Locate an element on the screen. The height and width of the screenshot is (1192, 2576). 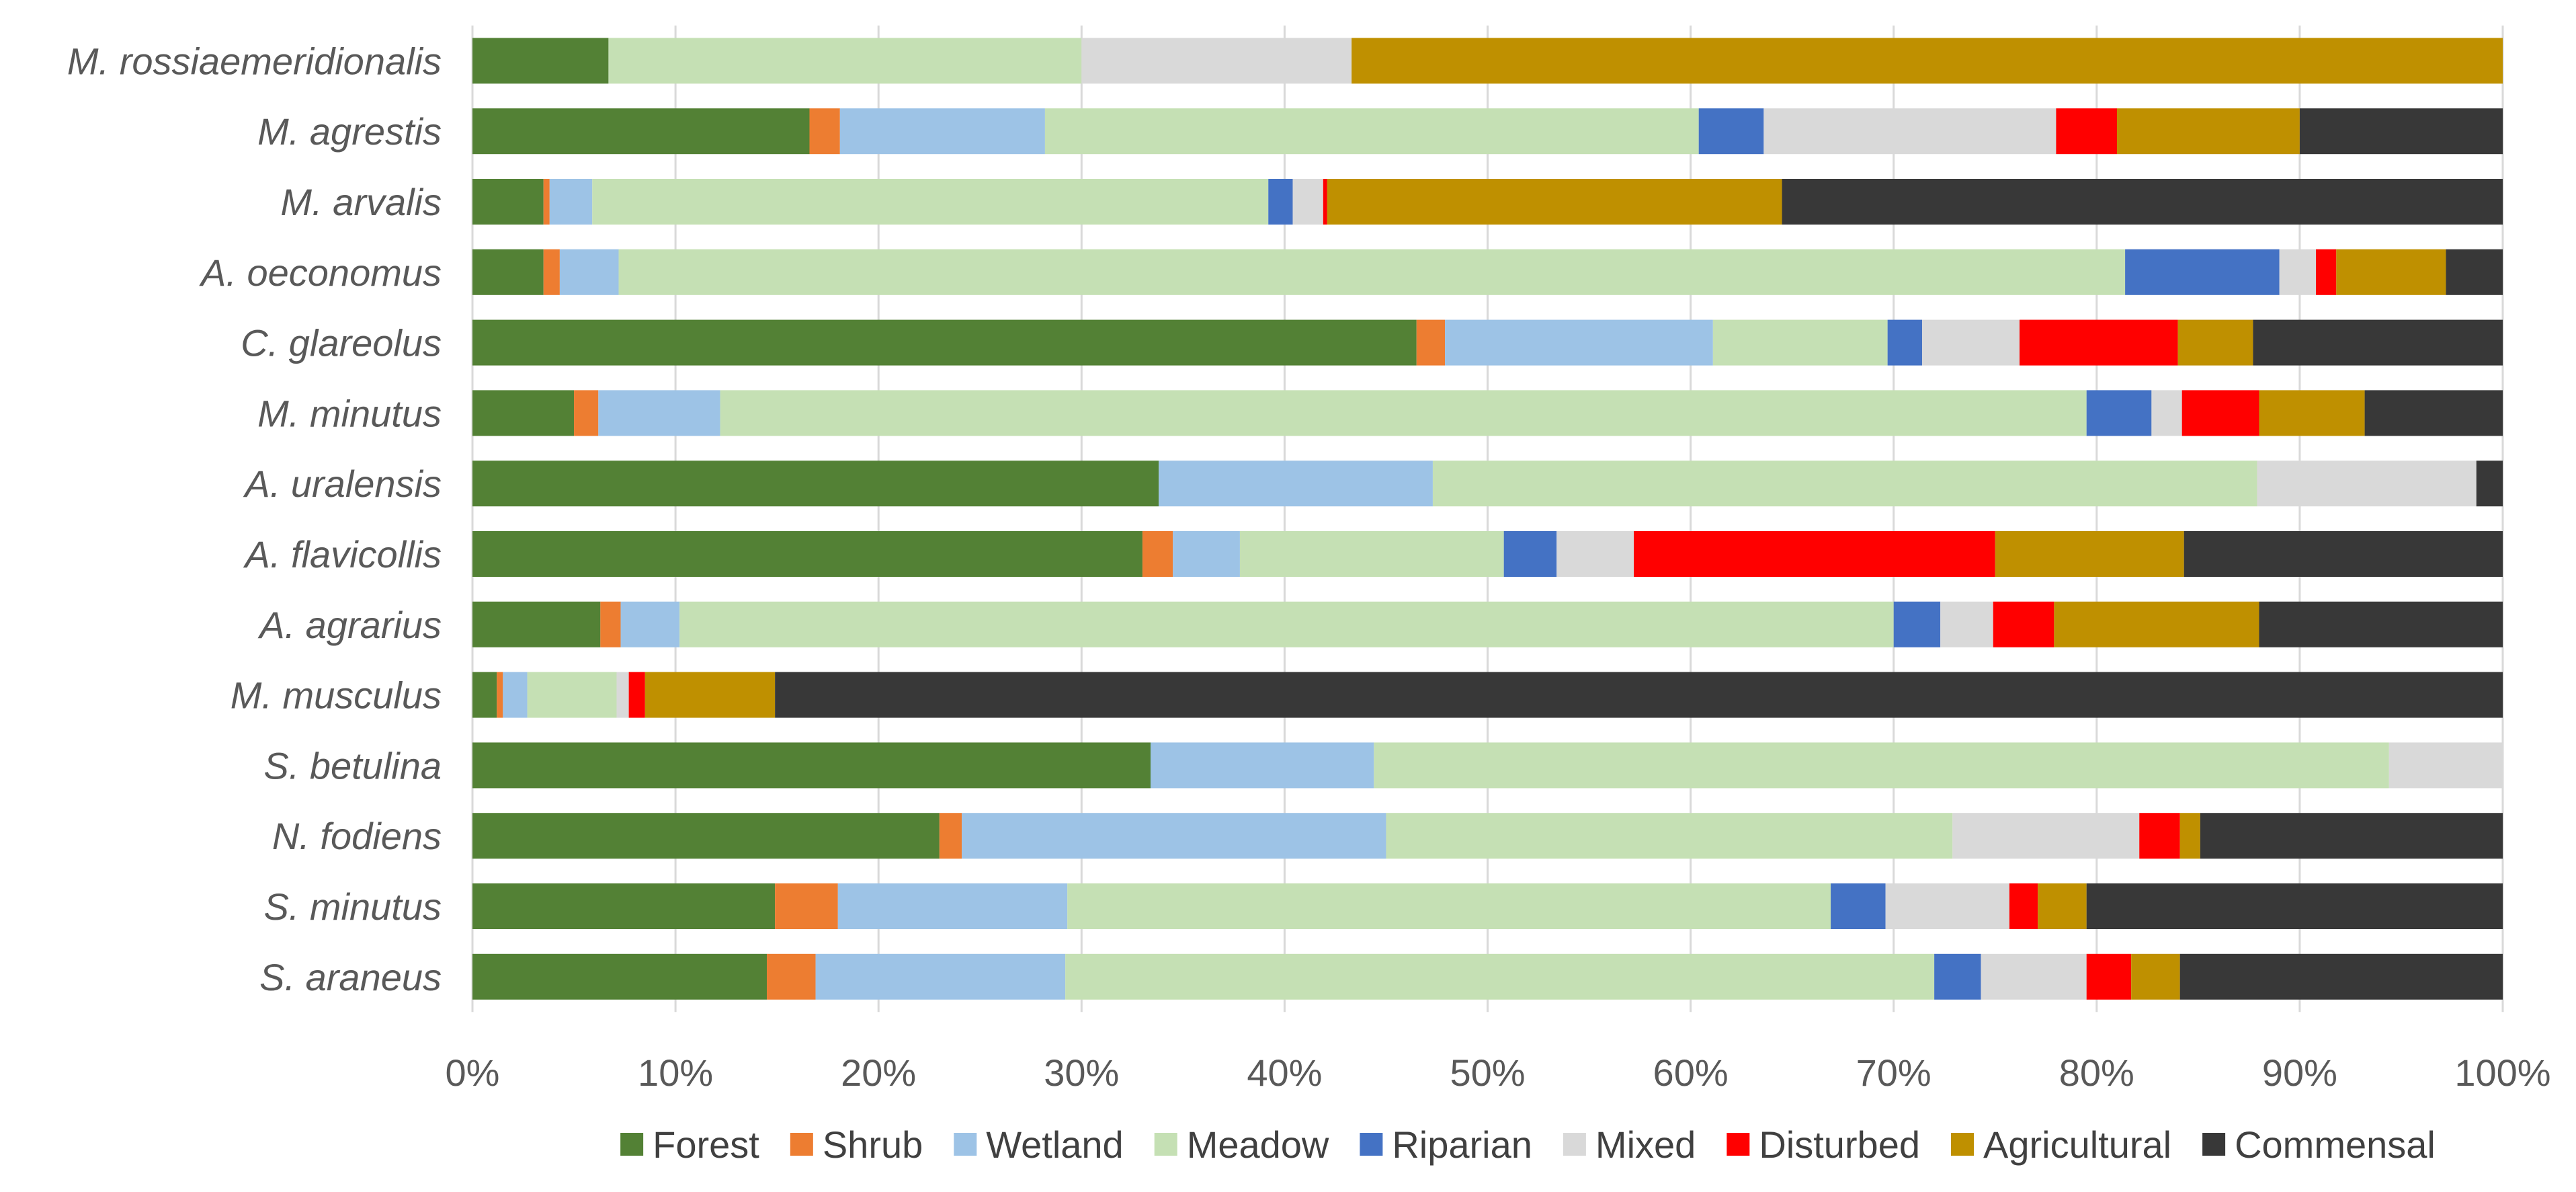
x-tick-label: 100% is located at coordinates (2502, 1072).